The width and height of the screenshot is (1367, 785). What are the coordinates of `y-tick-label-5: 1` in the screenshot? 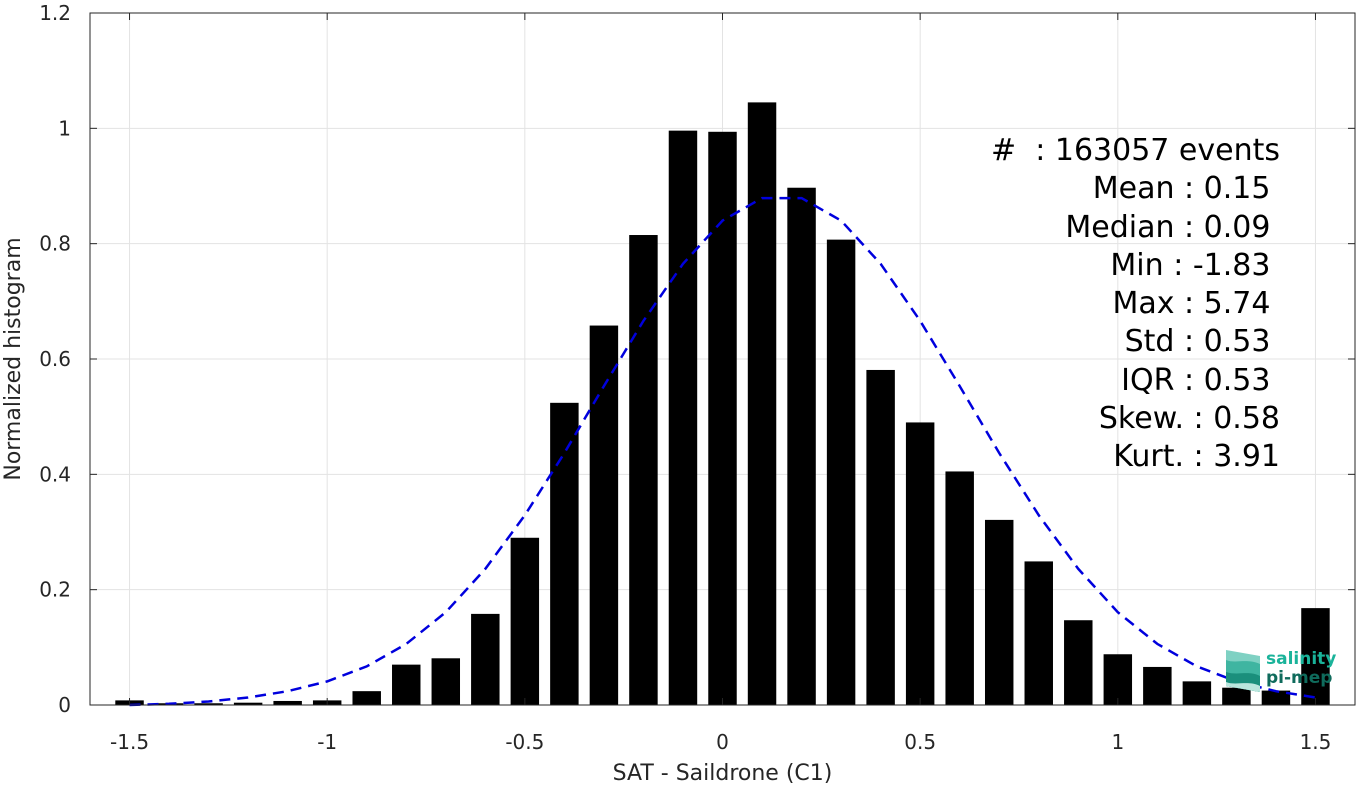 It's located at (64, 128).